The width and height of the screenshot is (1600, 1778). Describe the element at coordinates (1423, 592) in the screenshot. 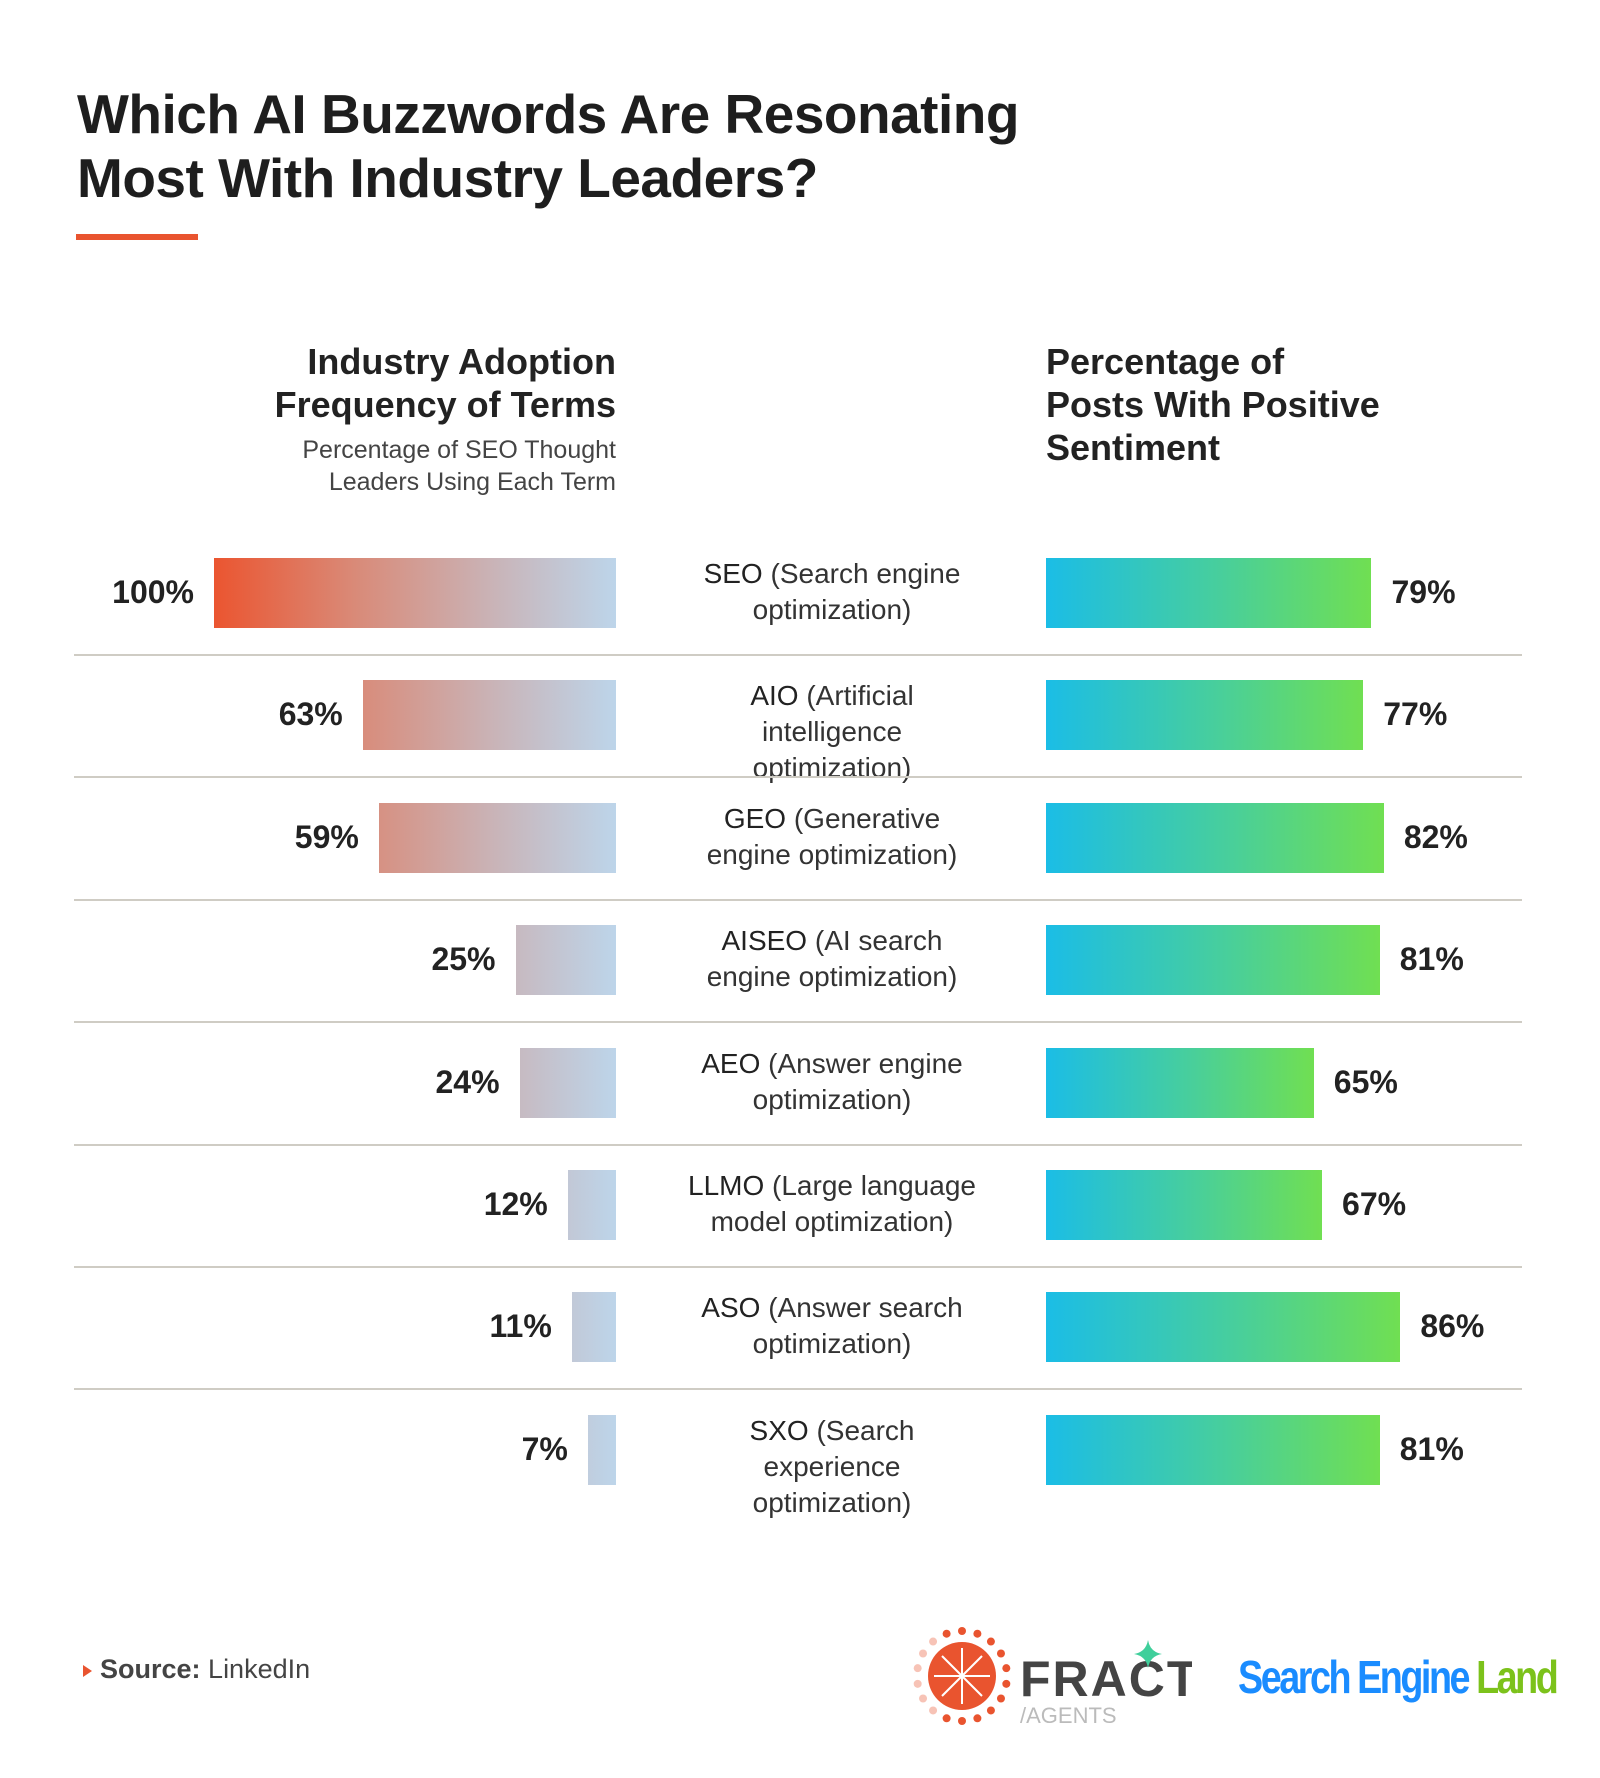

I see `sentiment-value-label: 79%` at that location.